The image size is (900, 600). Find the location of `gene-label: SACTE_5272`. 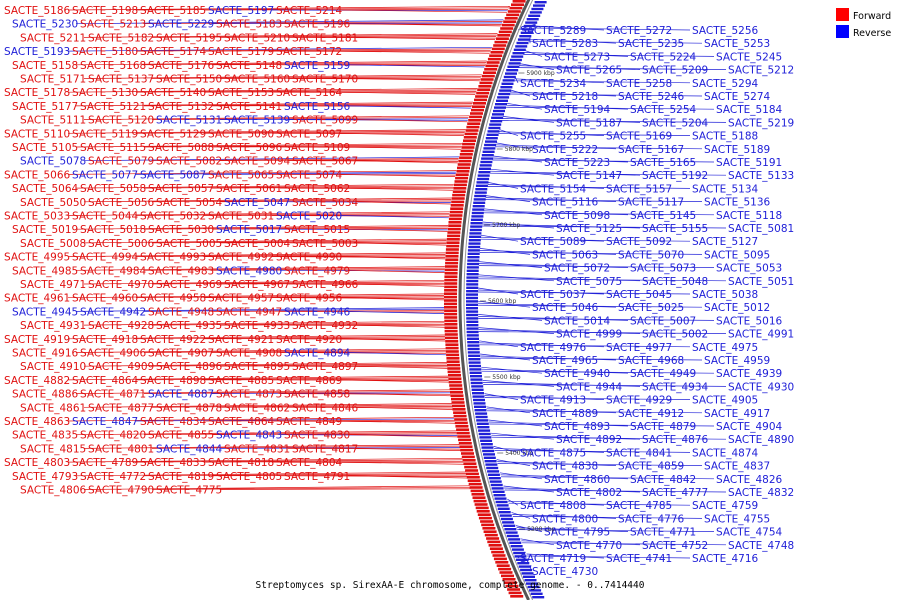

gene-label: SACTE_5272 is located at coordinates (639, 31).